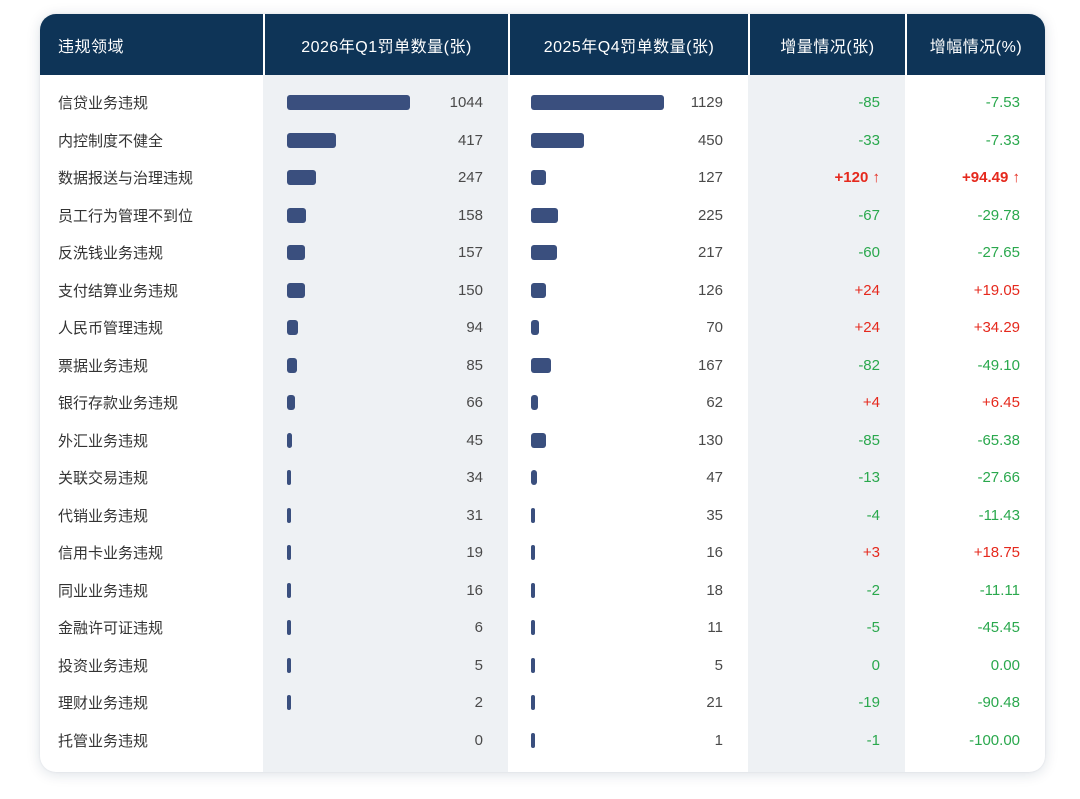 The image size is (1080, 799). I want to click on delta-value: +24, so click(867, 290).